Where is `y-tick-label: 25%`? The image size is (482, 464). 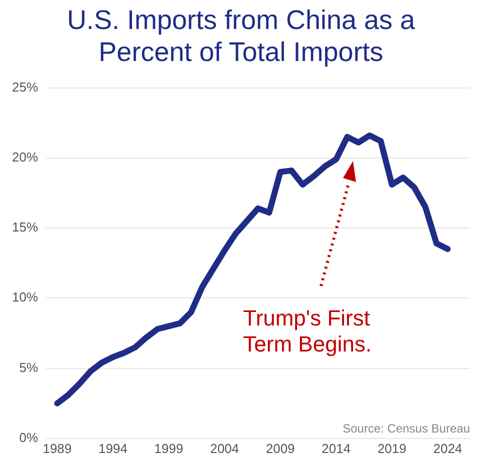
y-tick-label: 25% is located at coordinates (25, 86).